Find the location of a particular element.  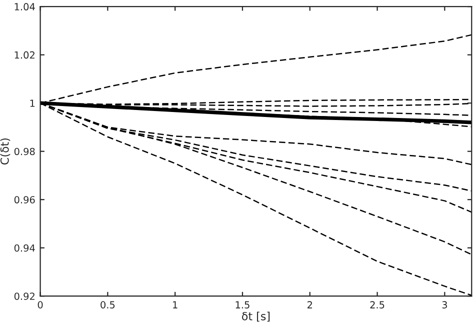

y-tick-label: 1.02 is located at coordinates (24, 55).